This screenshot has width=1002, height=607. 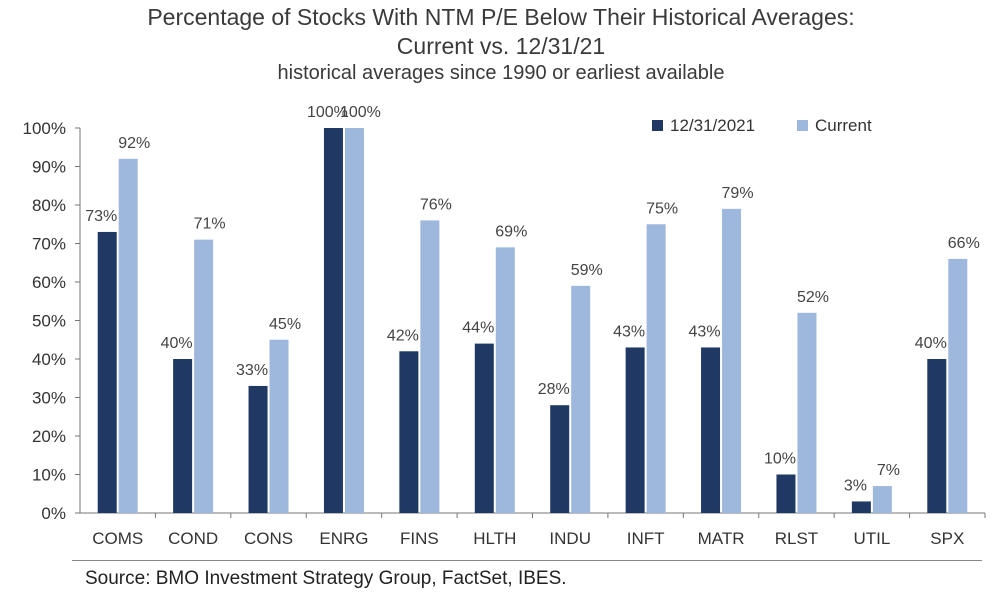 What do you see at coordinates (937, 436) in the screenshot?
I see `bar-prior-spx` at bounding box center [937, 436].